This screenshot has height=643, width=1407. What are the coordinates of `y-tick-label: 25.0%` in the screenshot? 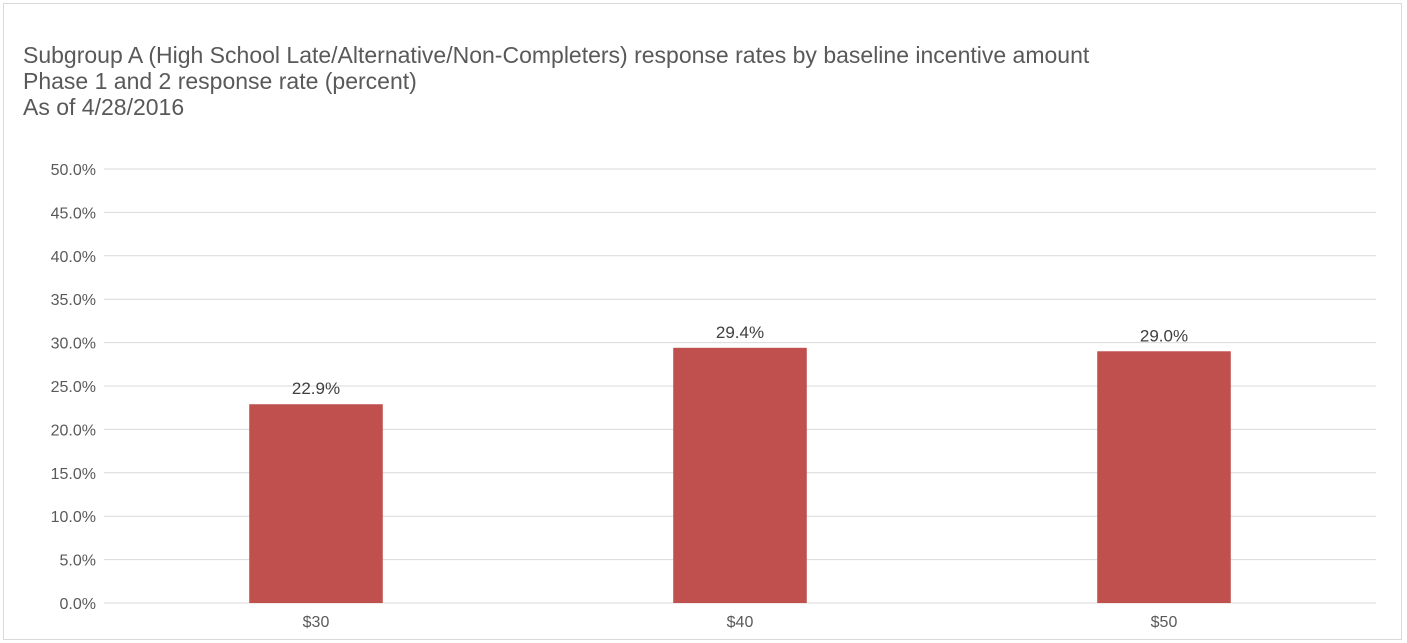 It's located at (73, 387).